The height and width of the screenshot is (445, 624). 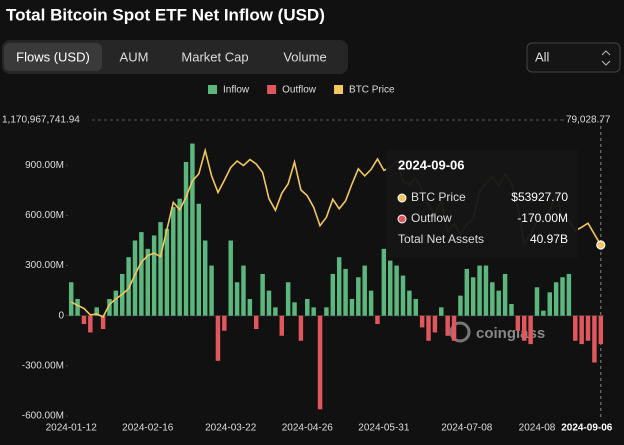 What do you see at coordinates (301, 90) in the screenshot?
I see `legend: Inflow Outflow BTC Price` at bounding box center [301, 90].